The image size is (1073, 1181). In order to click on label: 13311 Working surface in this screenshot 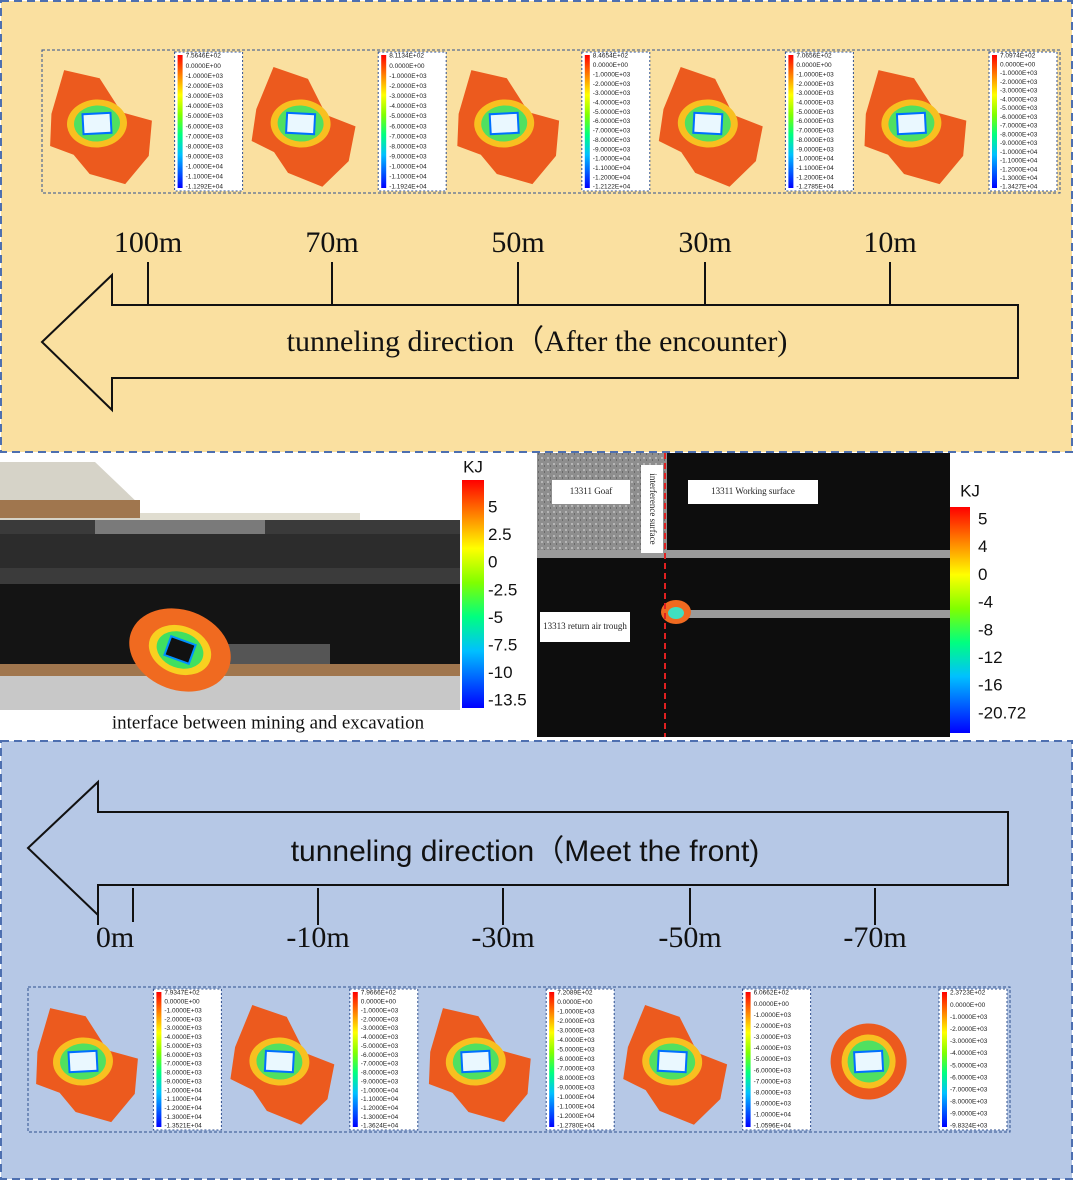, I will do `click(753, 491)`.